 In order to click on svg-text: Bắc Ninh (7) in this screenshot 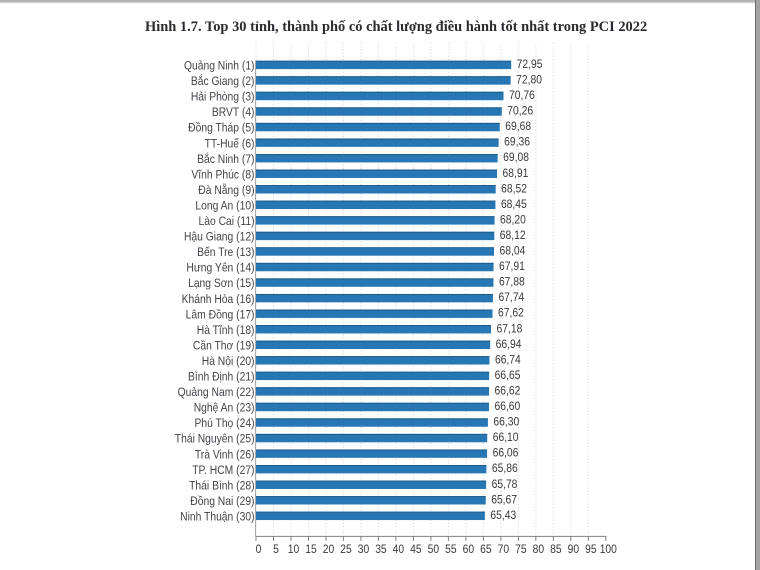, I will do `click(226, 159)`.